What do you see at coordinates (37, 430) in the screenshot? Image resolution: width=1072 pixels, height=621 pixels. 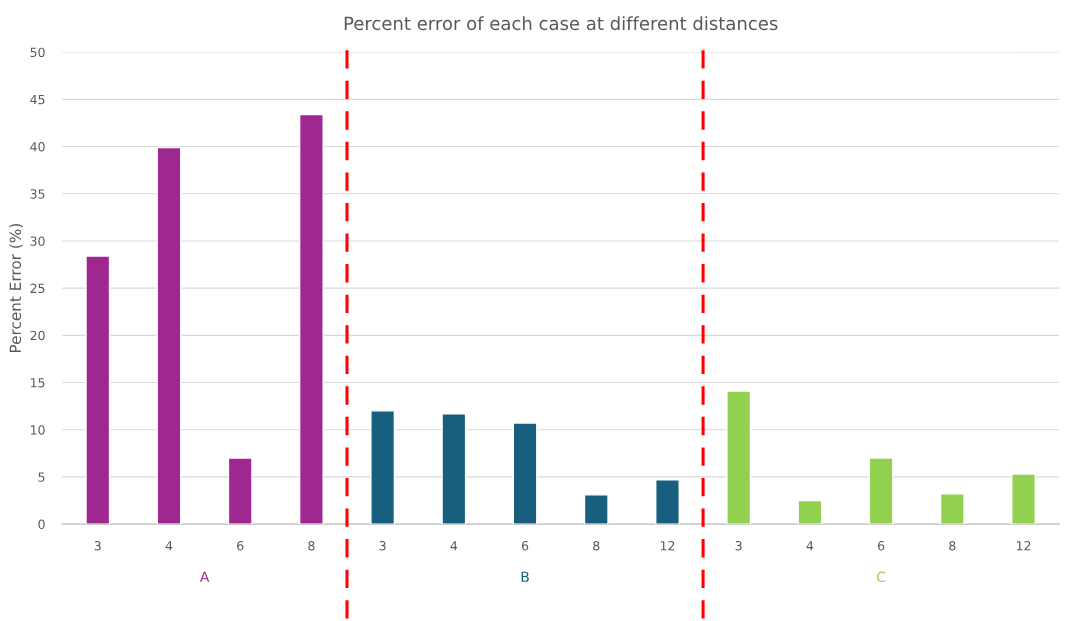 I see `y-tick-label: 10` at bounding box center [37, 430].